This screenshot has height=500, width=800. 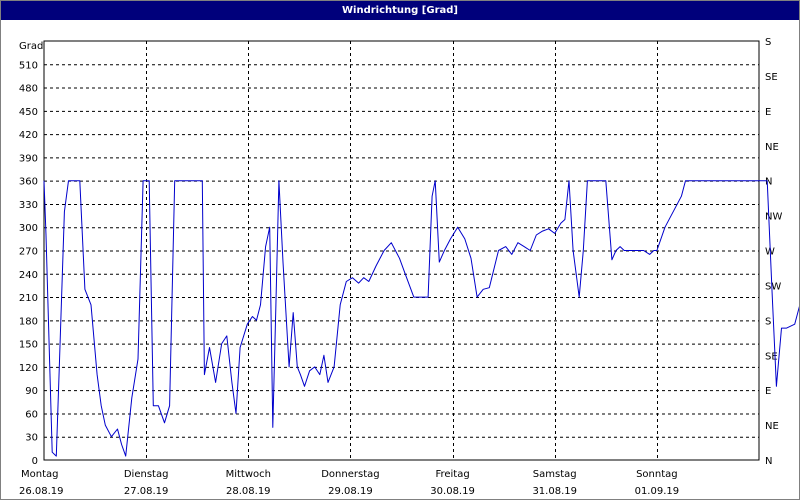 What do you see at coordinates (146, 491) in the screenshot?
I see `x-date-label: 27.08.19` at bounding box center [146, 491].